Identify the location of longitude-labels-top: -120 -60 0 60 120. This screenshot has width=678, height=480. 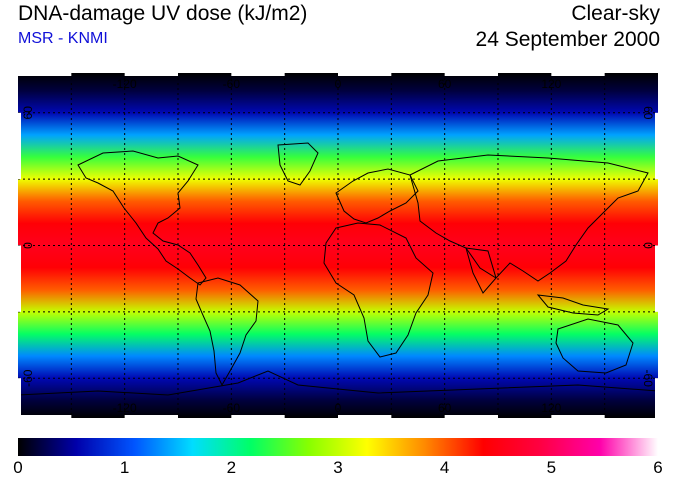
(337, 84).